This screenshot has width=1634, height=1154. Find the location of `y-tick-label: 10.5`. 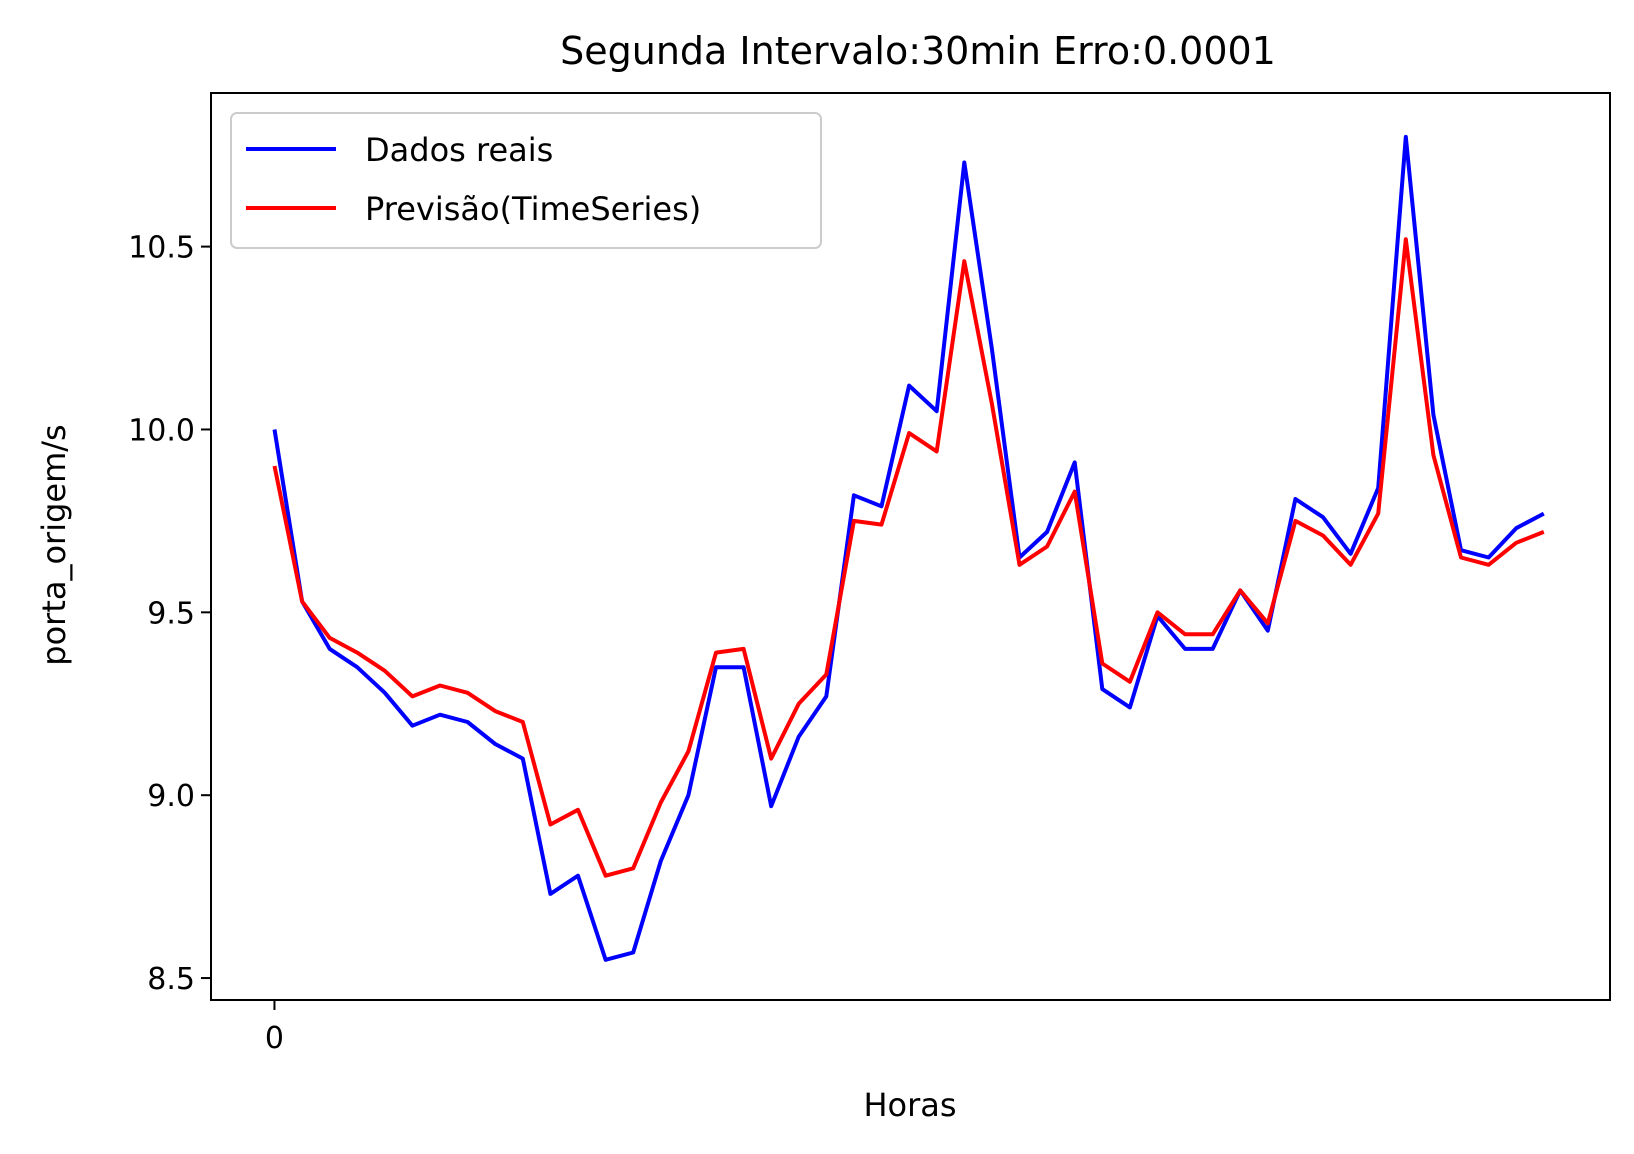

y-tick-label: 10.5 is located at coordinates (161, 248).